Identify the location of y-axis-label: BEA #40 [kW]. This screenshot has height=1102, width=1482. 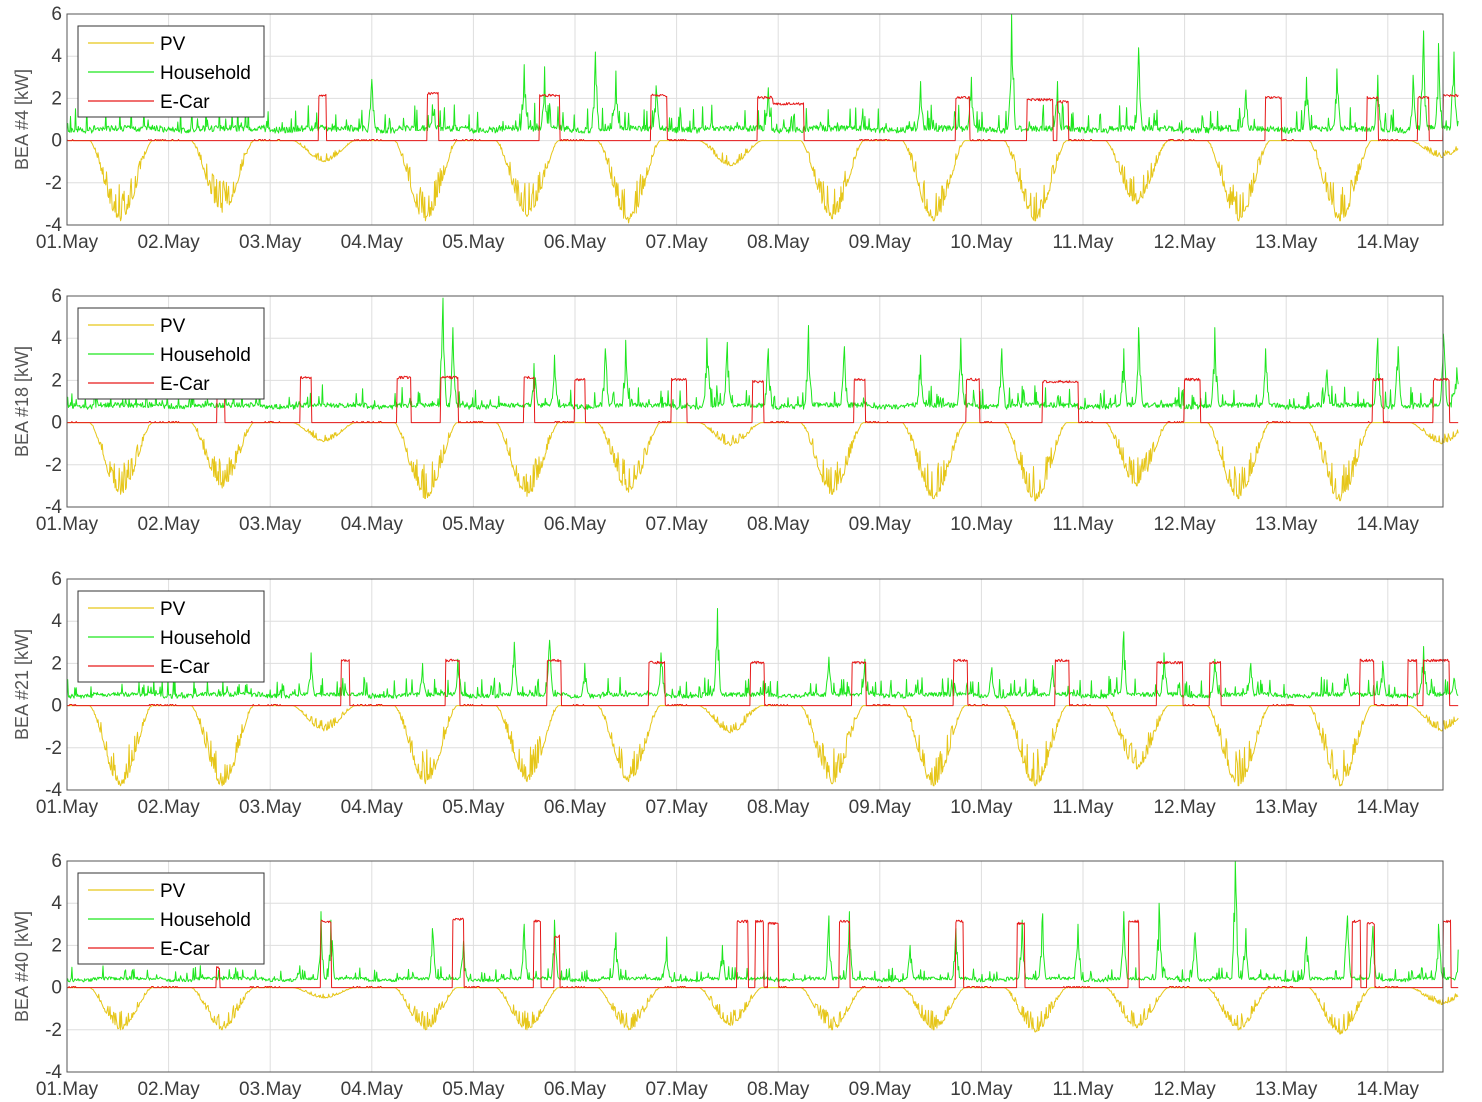
(22, 966).